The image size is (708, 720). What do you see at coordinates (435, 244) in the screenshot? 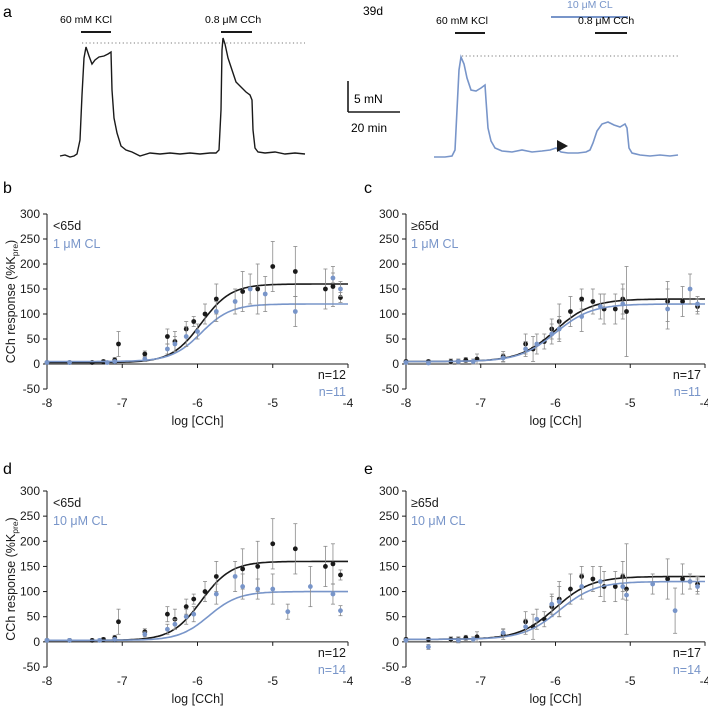
I see `treatment-label: 1 μM CL` at bounding box center [435, 244].